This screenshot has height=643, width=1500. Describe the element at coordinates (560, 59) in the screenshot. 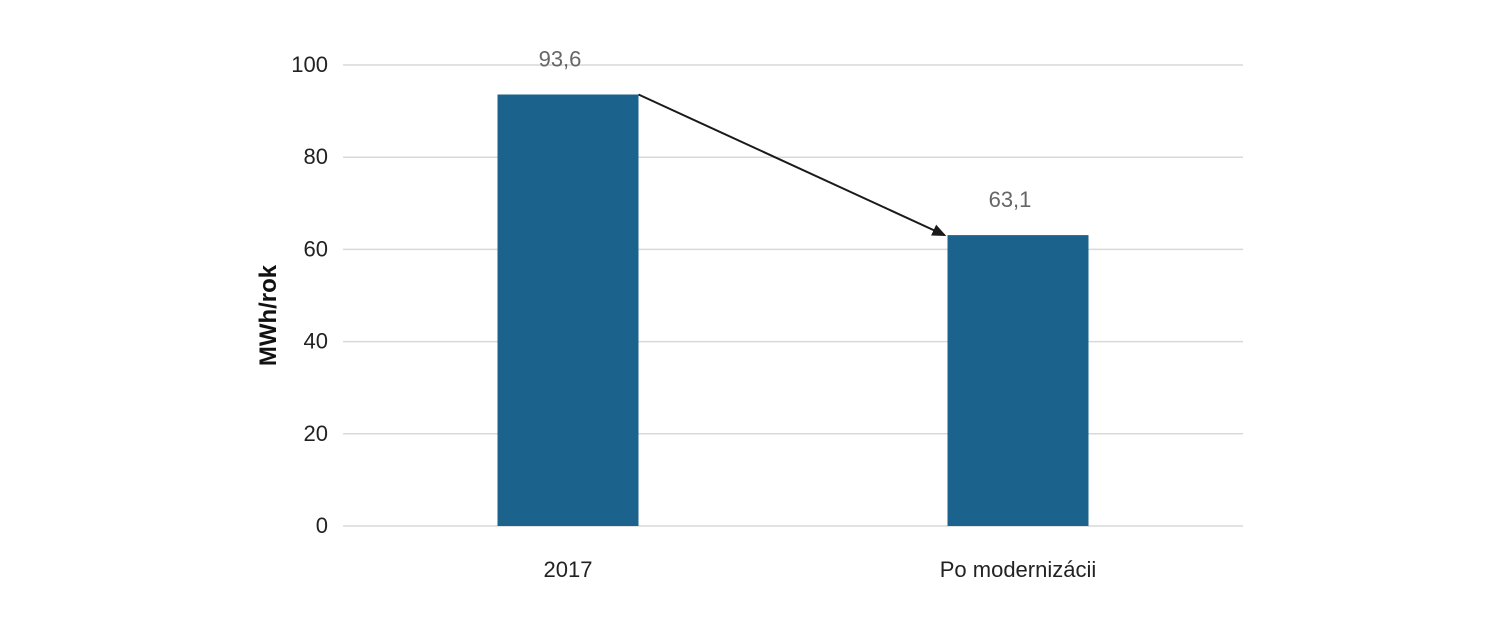

I see `data-label-0: 93,6` at that location.